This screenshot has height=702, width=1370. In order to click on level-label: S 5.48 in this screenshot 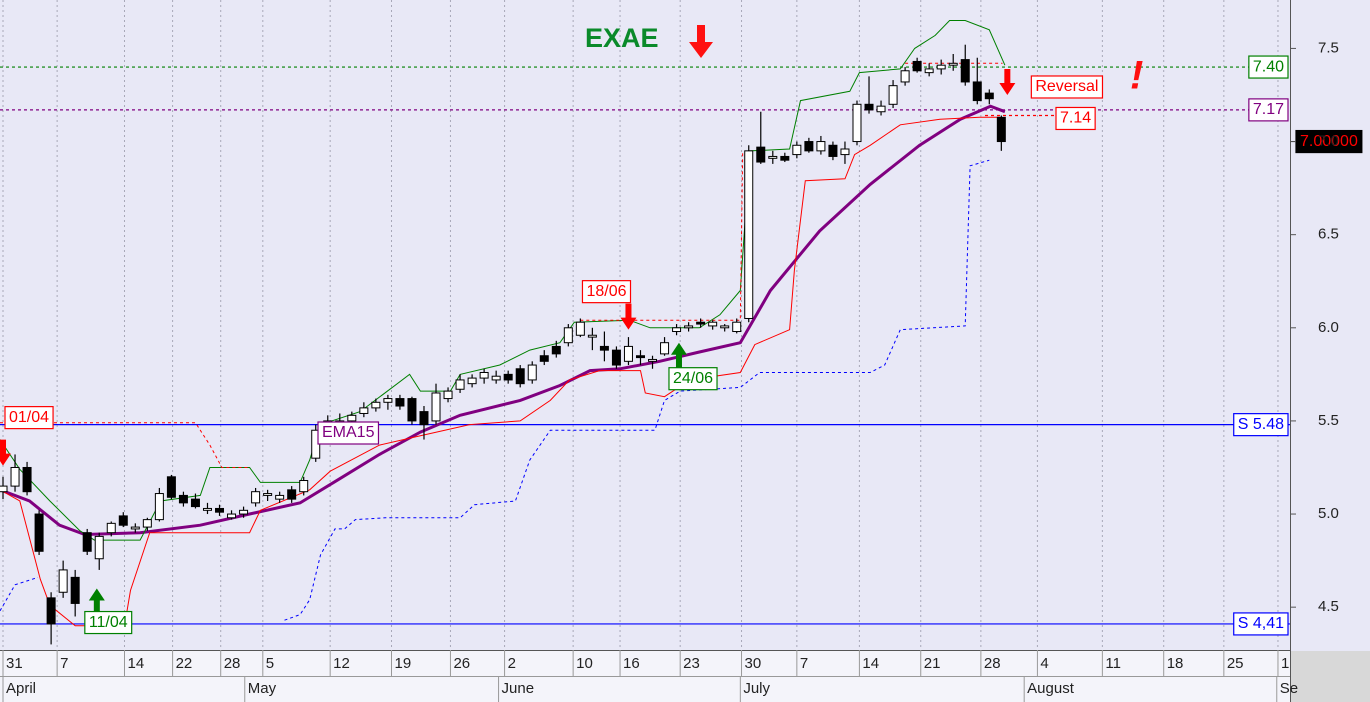, I will do `click(1261, 425)`.